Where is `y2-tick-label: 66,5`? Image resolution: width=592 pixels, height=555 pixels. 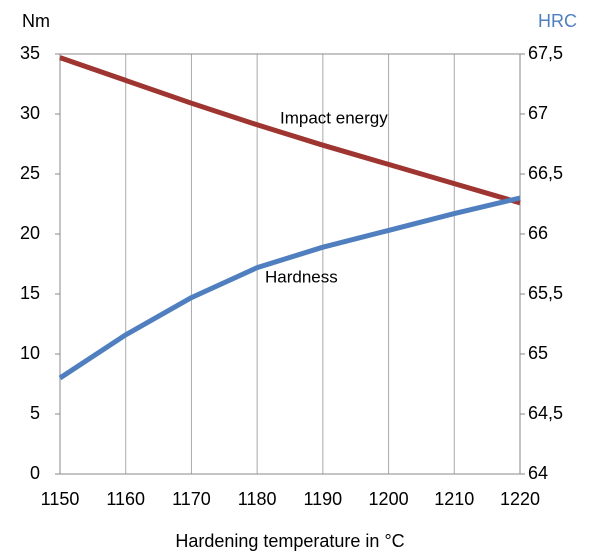
y2-tick-label: 66,5 is located at coordinates (545, 173).